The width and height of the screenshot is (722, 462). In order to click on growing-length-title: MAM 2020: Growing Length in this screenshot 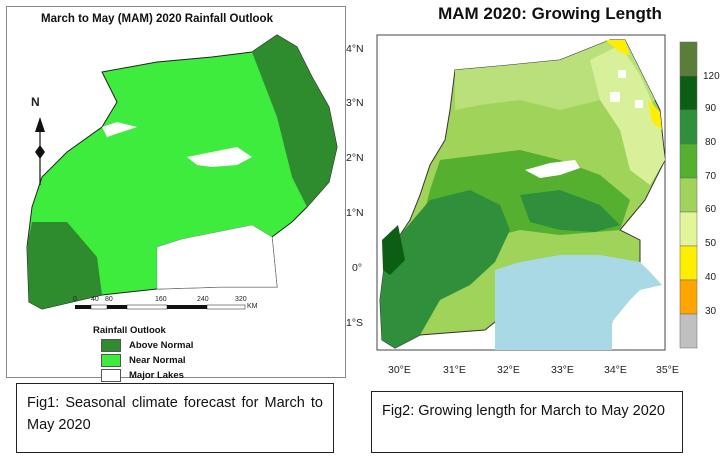, I will do `click(550, 13)`.